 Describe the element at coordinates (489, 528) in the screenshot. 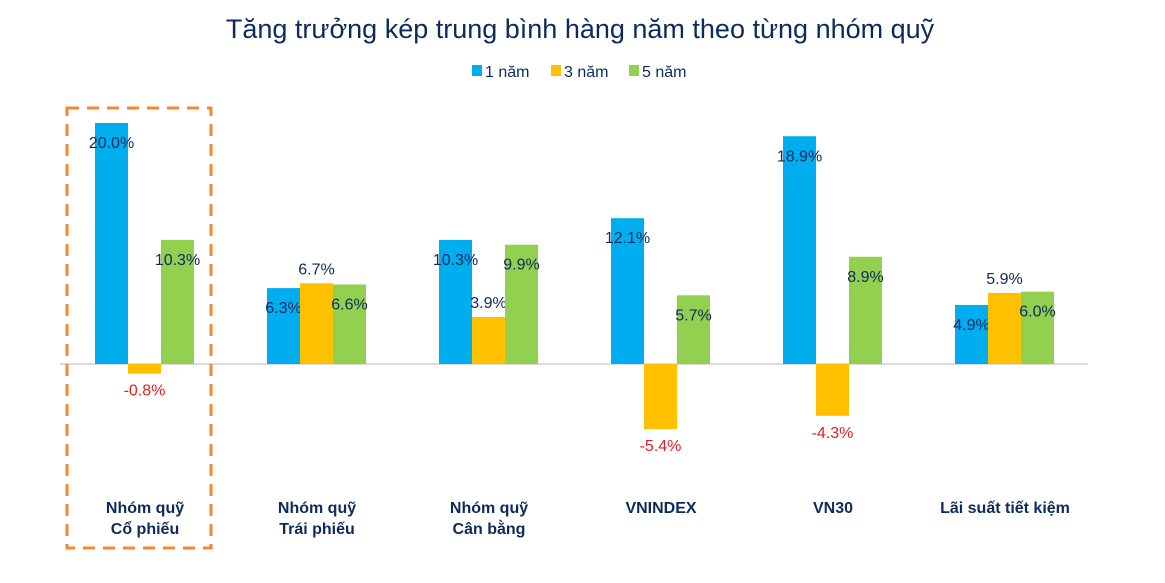

I see `category-label: Cân bằng` at that location.